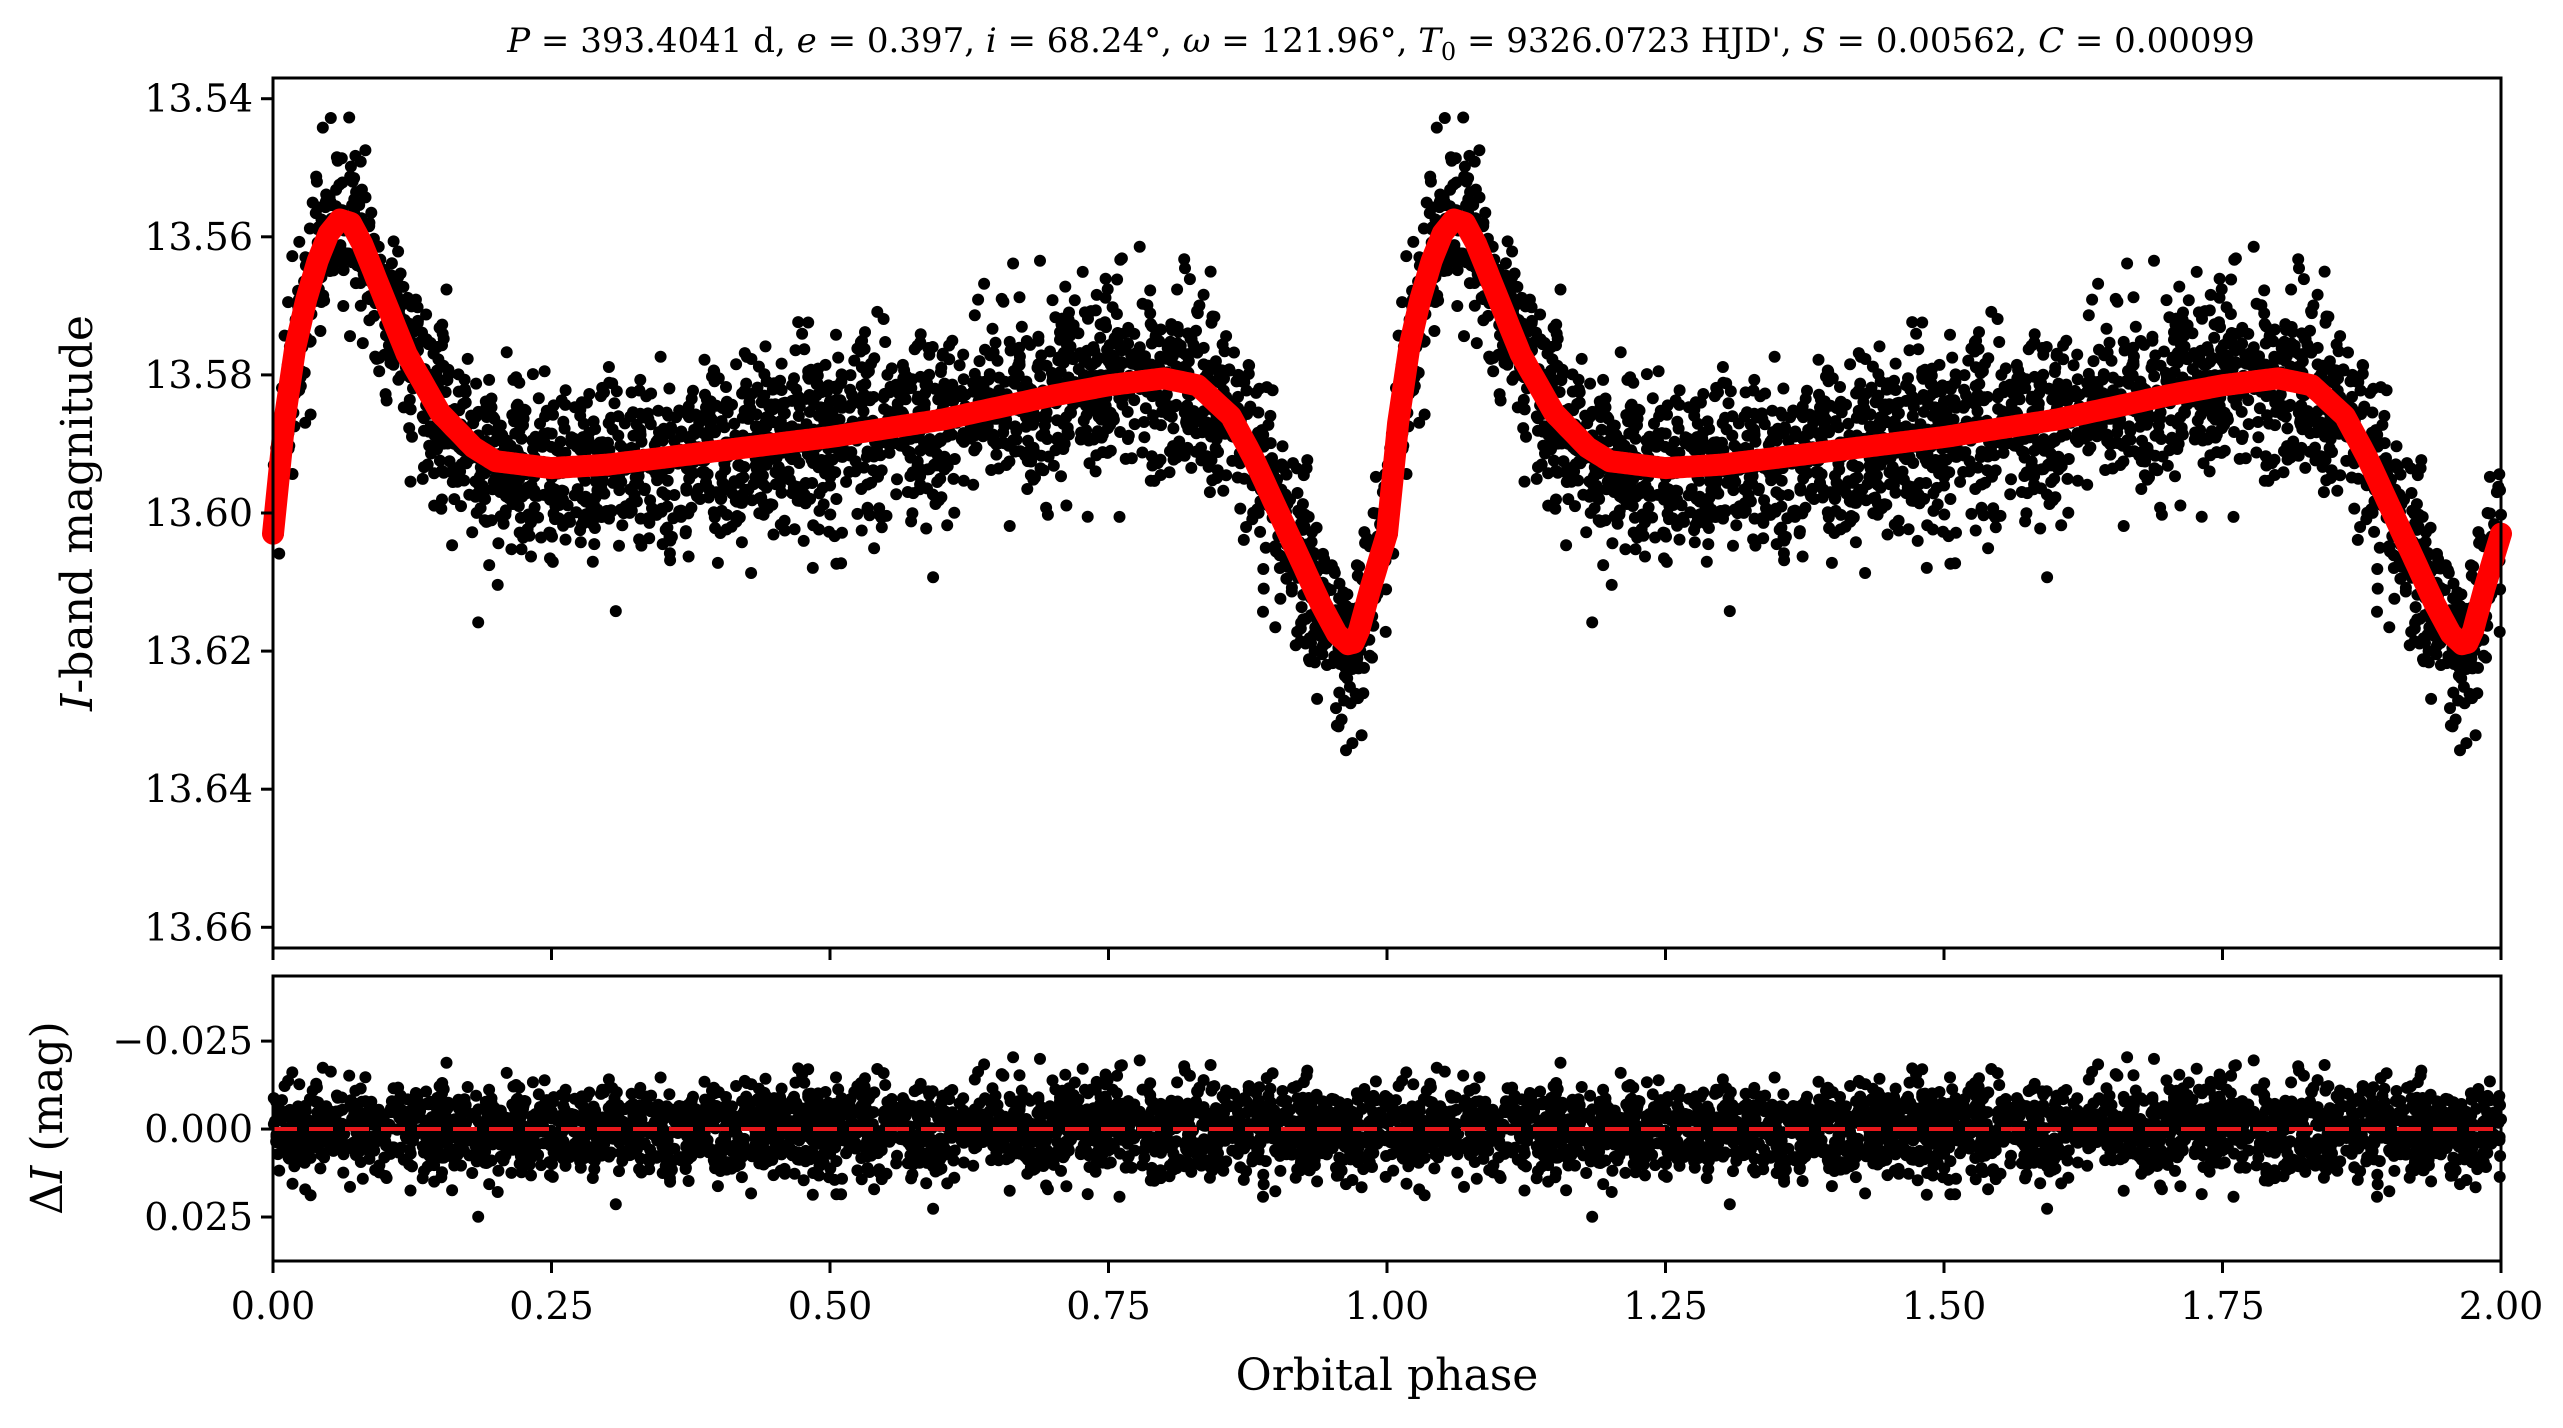 Image resolution: width=2563 pixels, height=1428 pixels. Describe the element at coordinates (1430, 41) in the screenshot. I see `title-T-symbol: T` at that location.